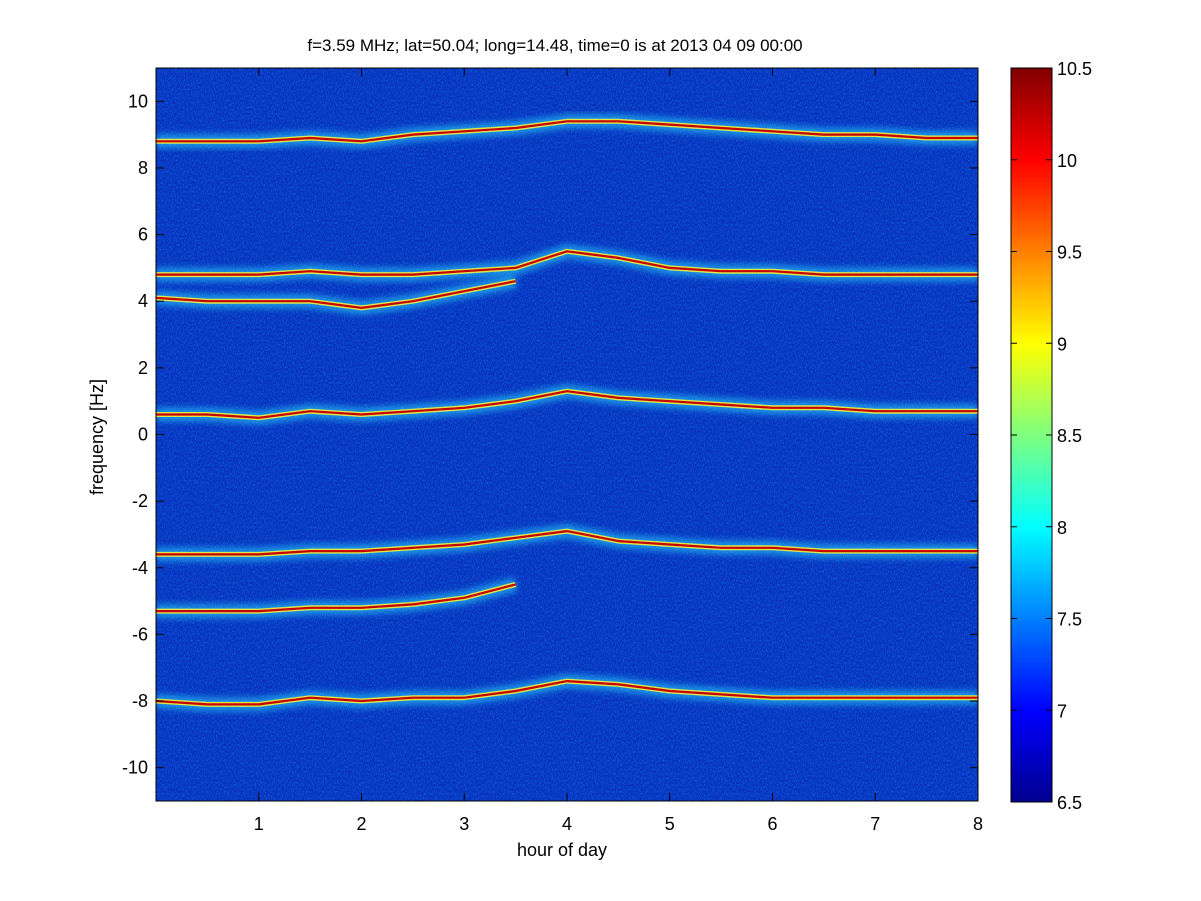  Describe the element at coordinates (259, 824) in the screenshot. I see `x-tick-label: 1` at that location.